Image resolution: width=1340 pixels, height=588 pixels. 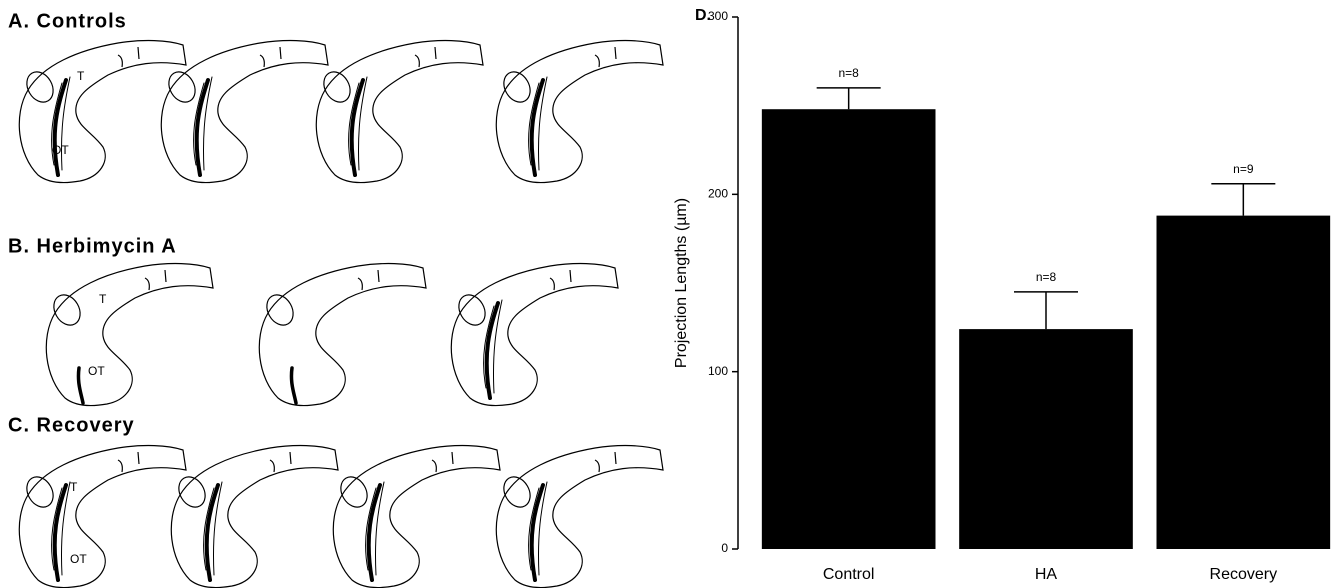 What do you see at coordinates (718, 371) in the screenshot?
I see `y-tick-label: 100` at bounding box center [718, 371].